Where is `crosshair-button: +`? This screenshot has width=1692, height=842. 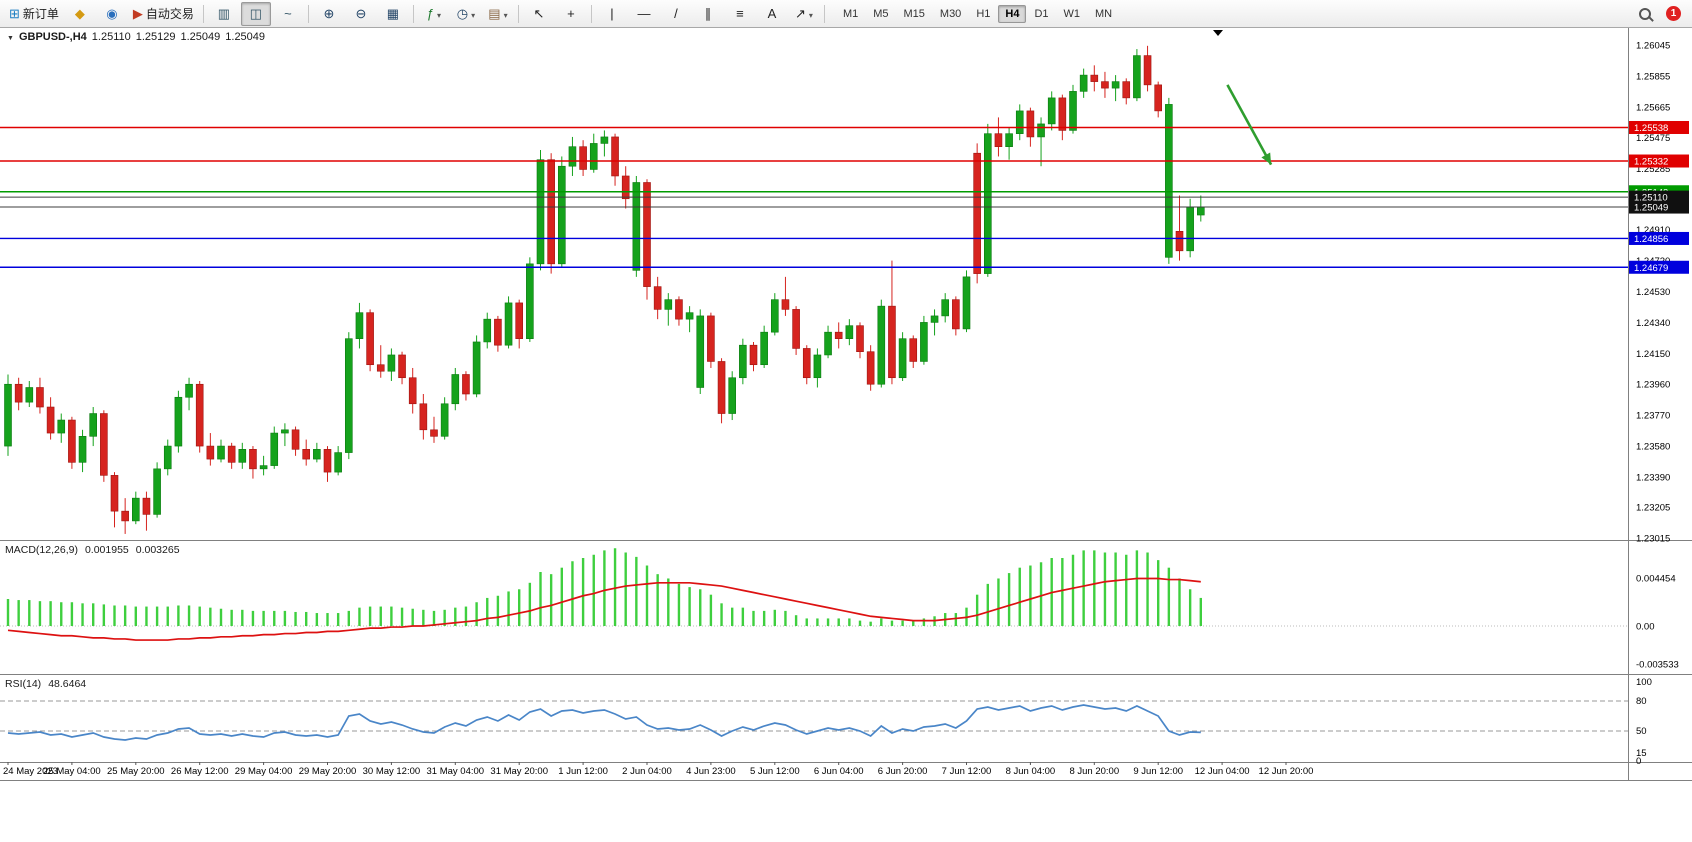 crosshair-button: + is located at coordinates (571, 14).